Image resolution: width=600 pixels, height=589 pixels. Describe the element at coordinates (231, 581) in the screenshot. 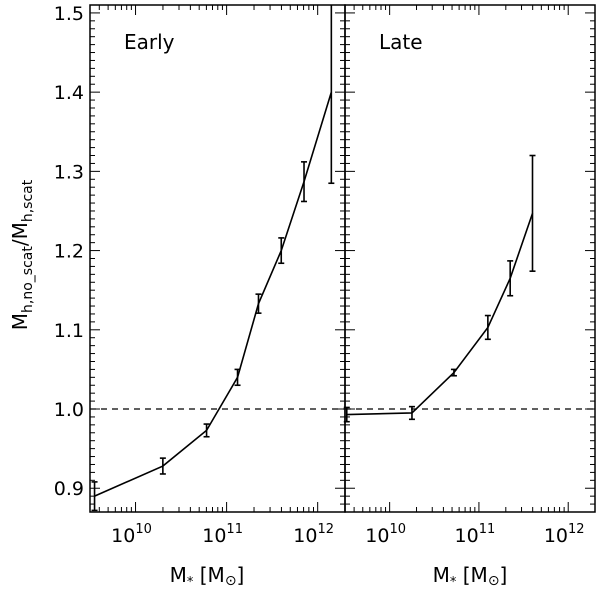

I see `x-axis-label-unit-sym-left: ⊙` at that location.